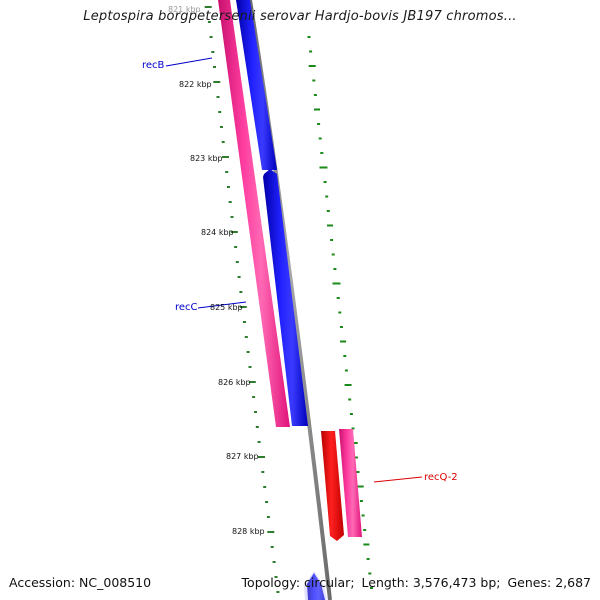  What do you see at coordinates (441, 477) in the screenshot?
I see `gene-label-recQ-2: recQ-2` at bounding box center [441, 477].